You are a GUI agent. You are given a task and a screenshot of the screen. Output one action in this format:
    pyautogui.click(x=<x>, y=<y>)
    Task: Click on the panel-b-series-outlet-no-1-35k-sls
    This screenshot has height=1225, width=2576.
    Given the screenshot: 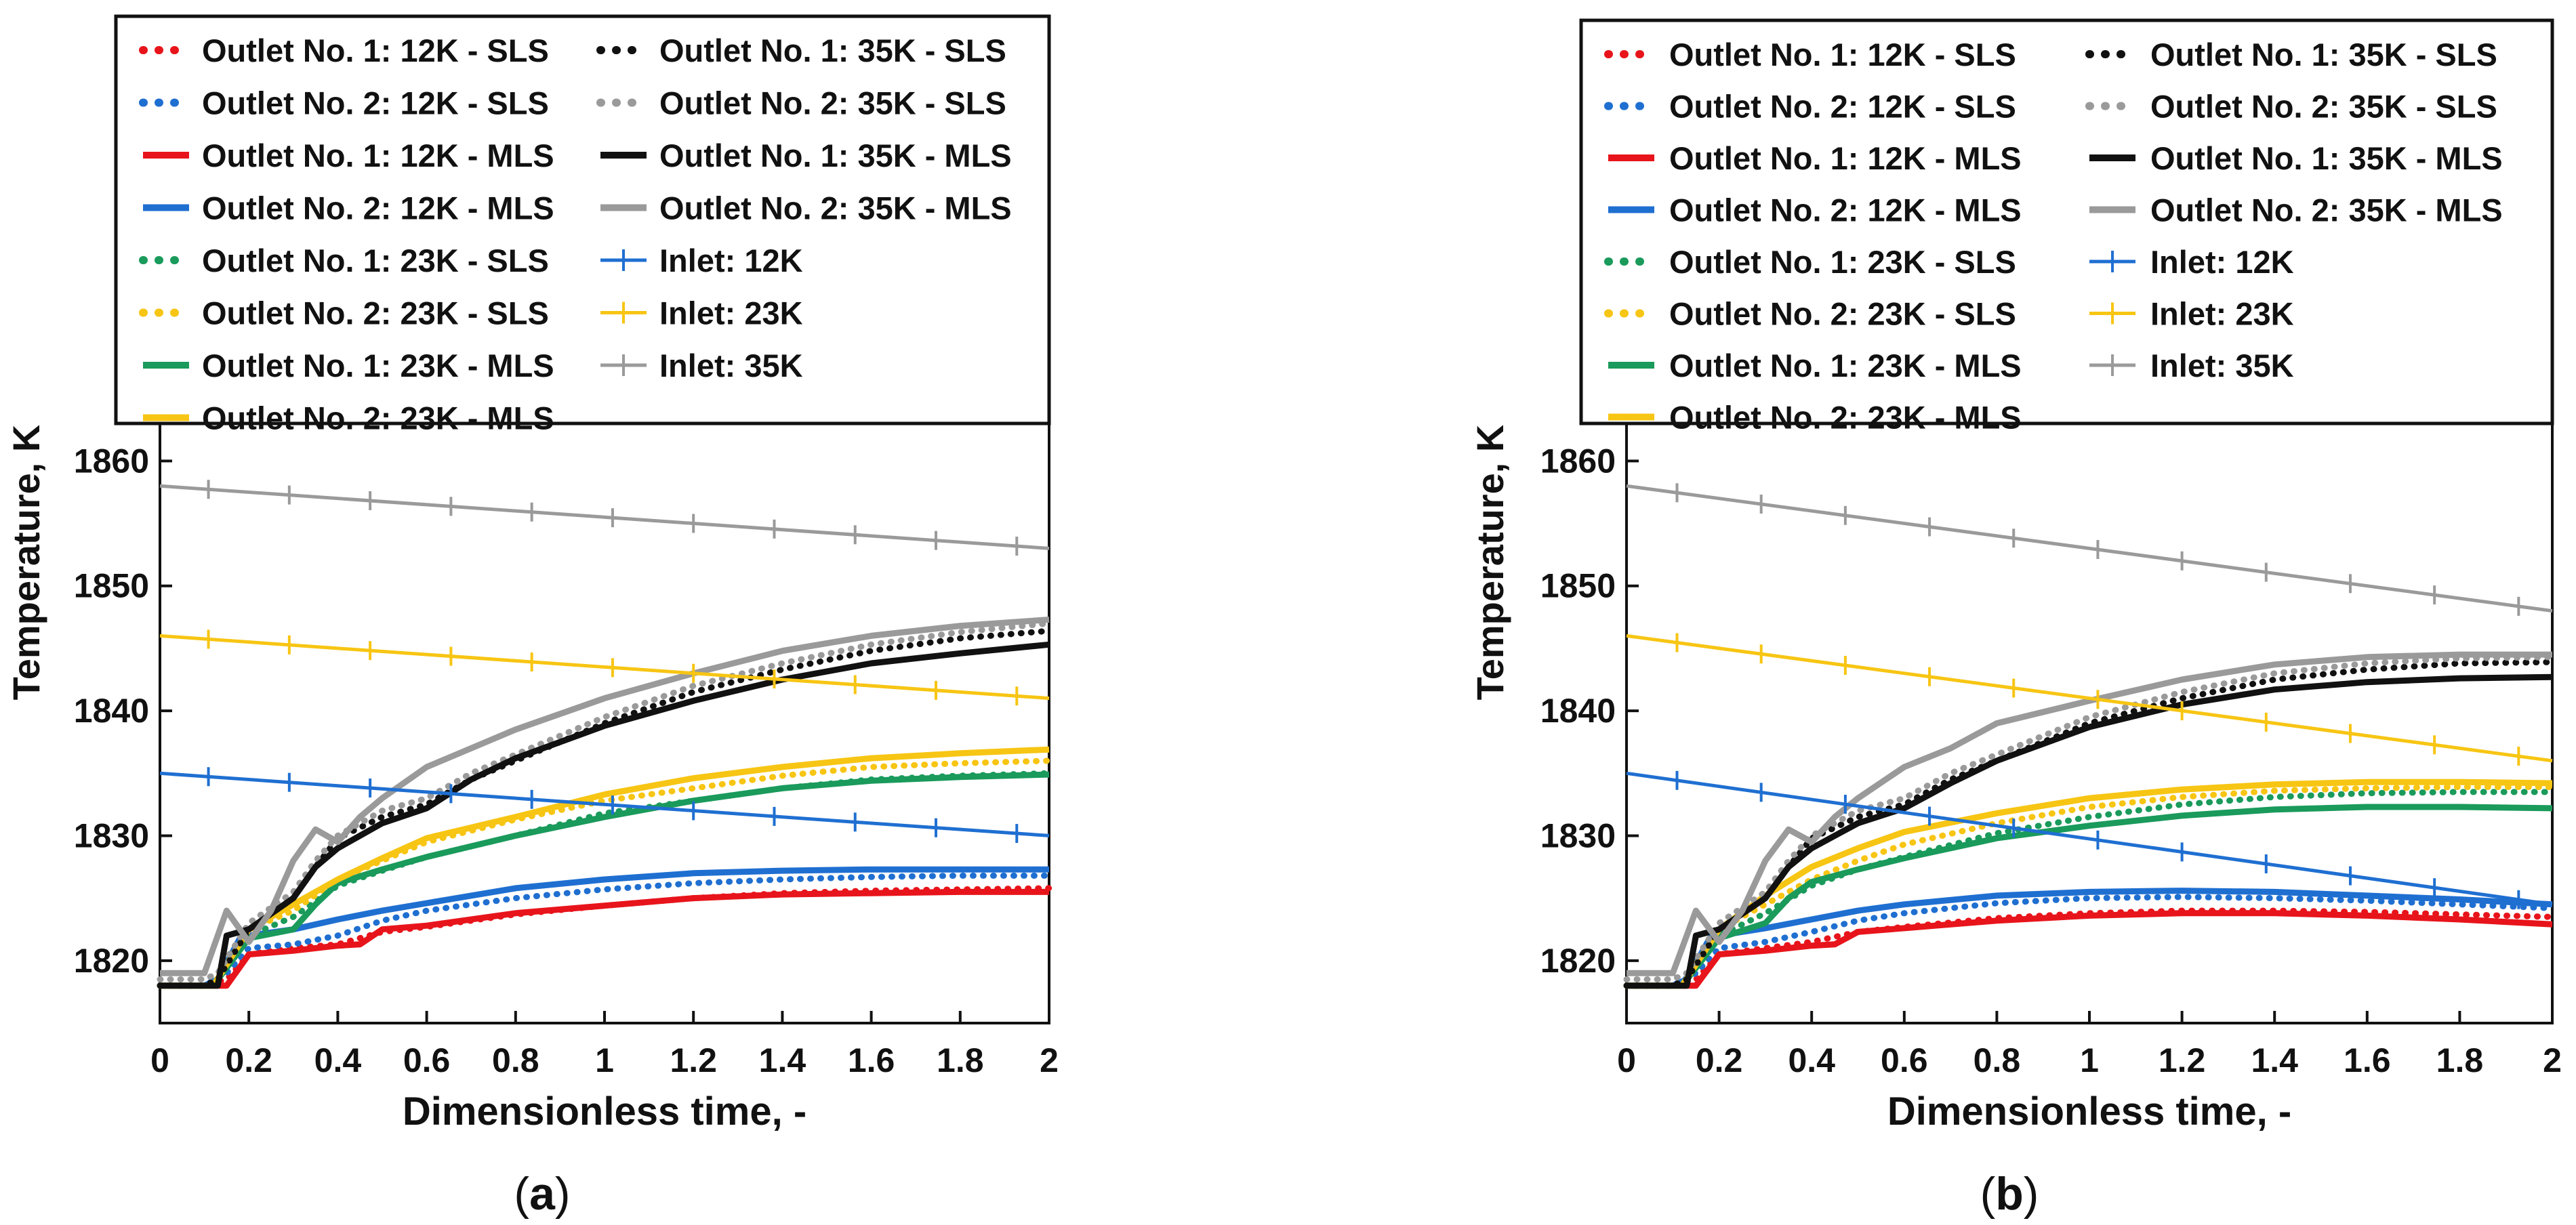 What is the action you would take?
    pyautogui.click(x=2089, y=824)
    